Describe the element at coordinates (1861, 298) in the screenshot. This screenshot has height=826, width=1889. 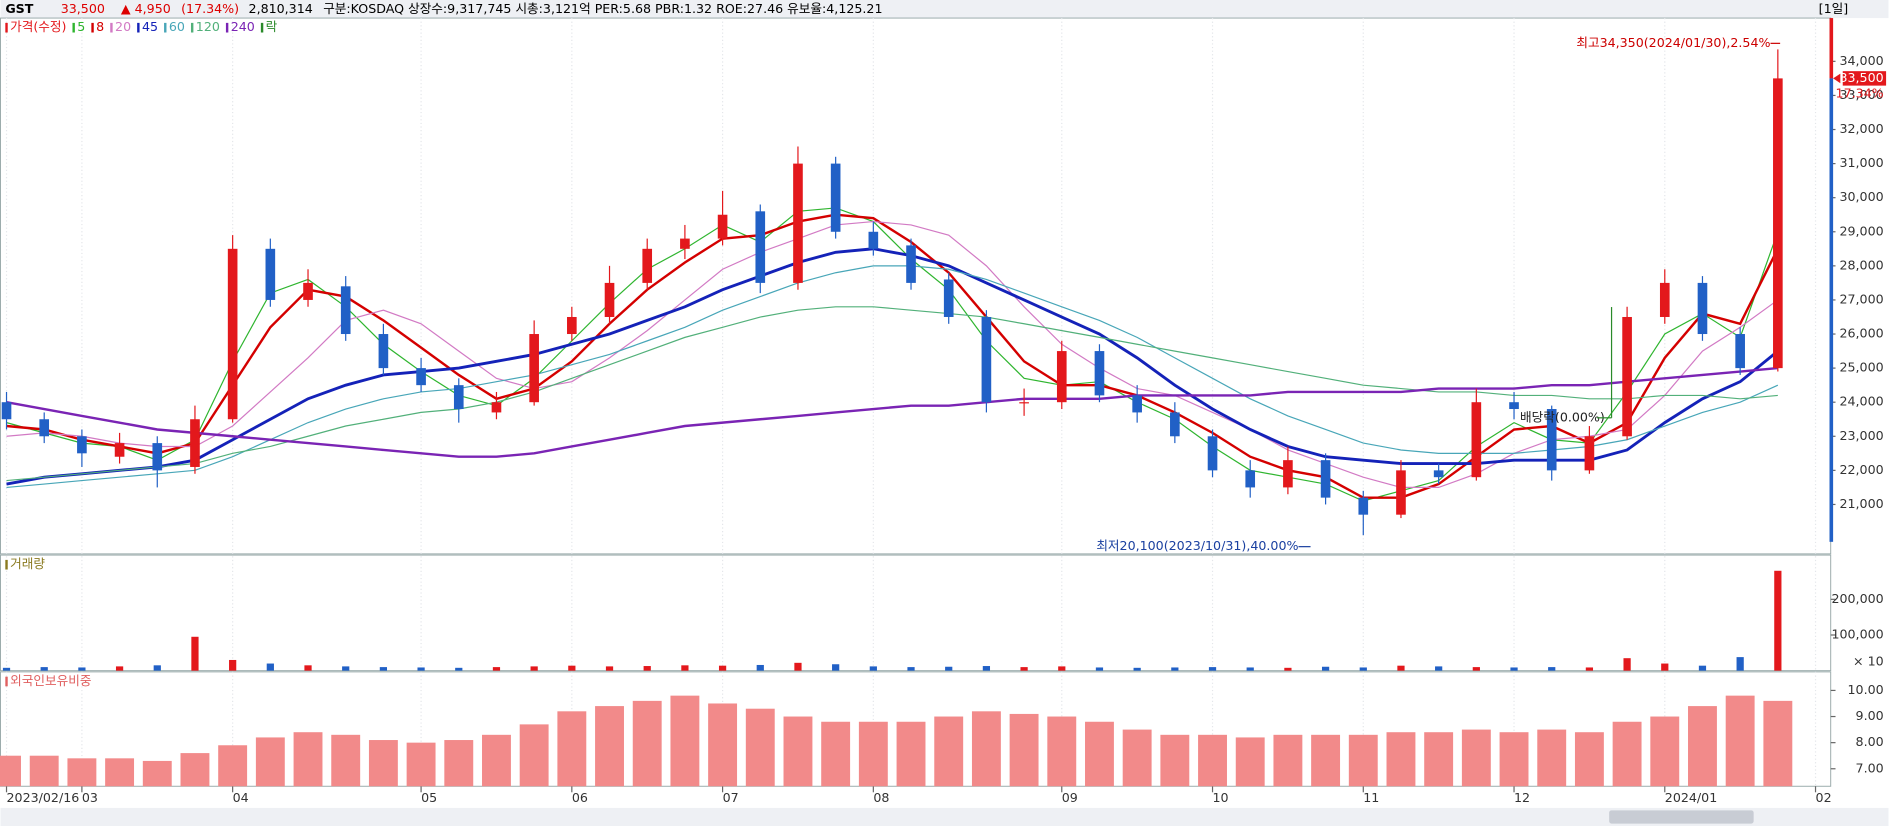
I see `y-tick-label: 27,000` at that location.